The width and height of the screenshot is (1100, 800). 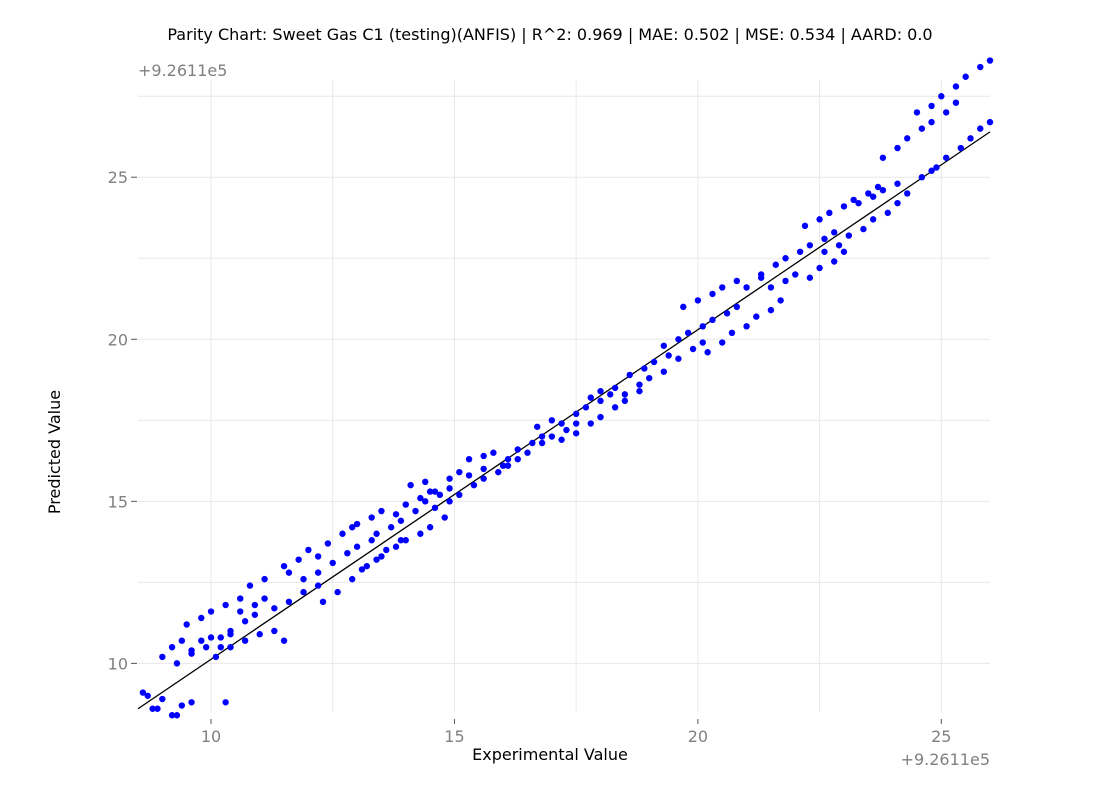 What do you see at coordinates (211, 736) in the screenshot?
I see `x-tick-label: 10` at bounding box center [211, 736].